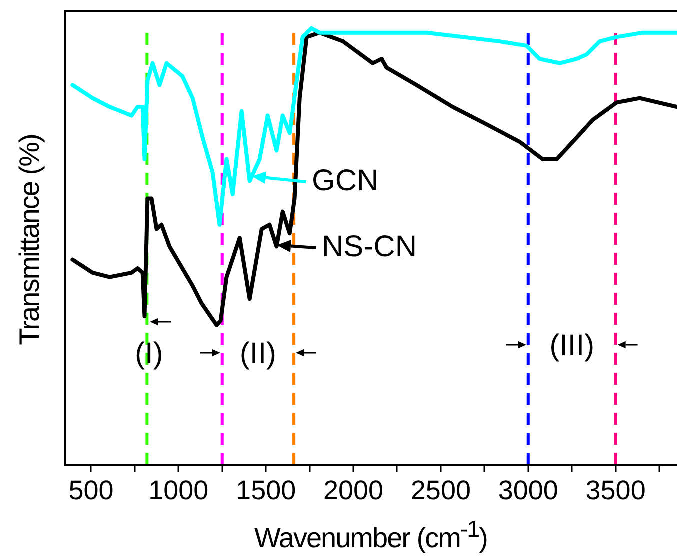 This screenshot has height=560, width=677. Describe the element at coordinates (616, 491) in the screenshot. I see `x-tick-label: 3500` at that location.